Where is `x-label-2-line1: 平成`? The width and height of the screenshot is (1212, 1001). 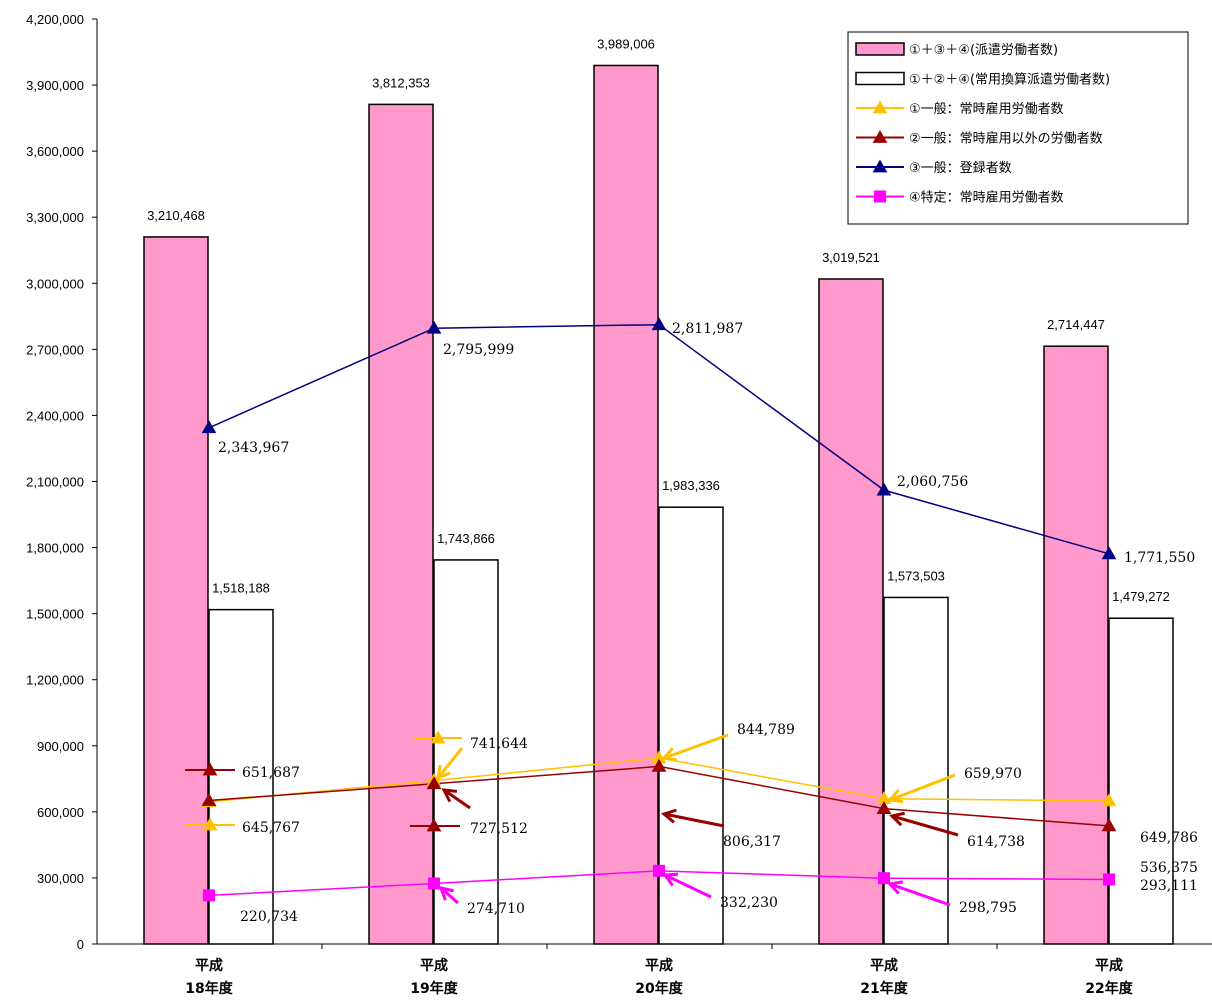
x-label-2-line1: 平成 is located at coordinates (434, 965).